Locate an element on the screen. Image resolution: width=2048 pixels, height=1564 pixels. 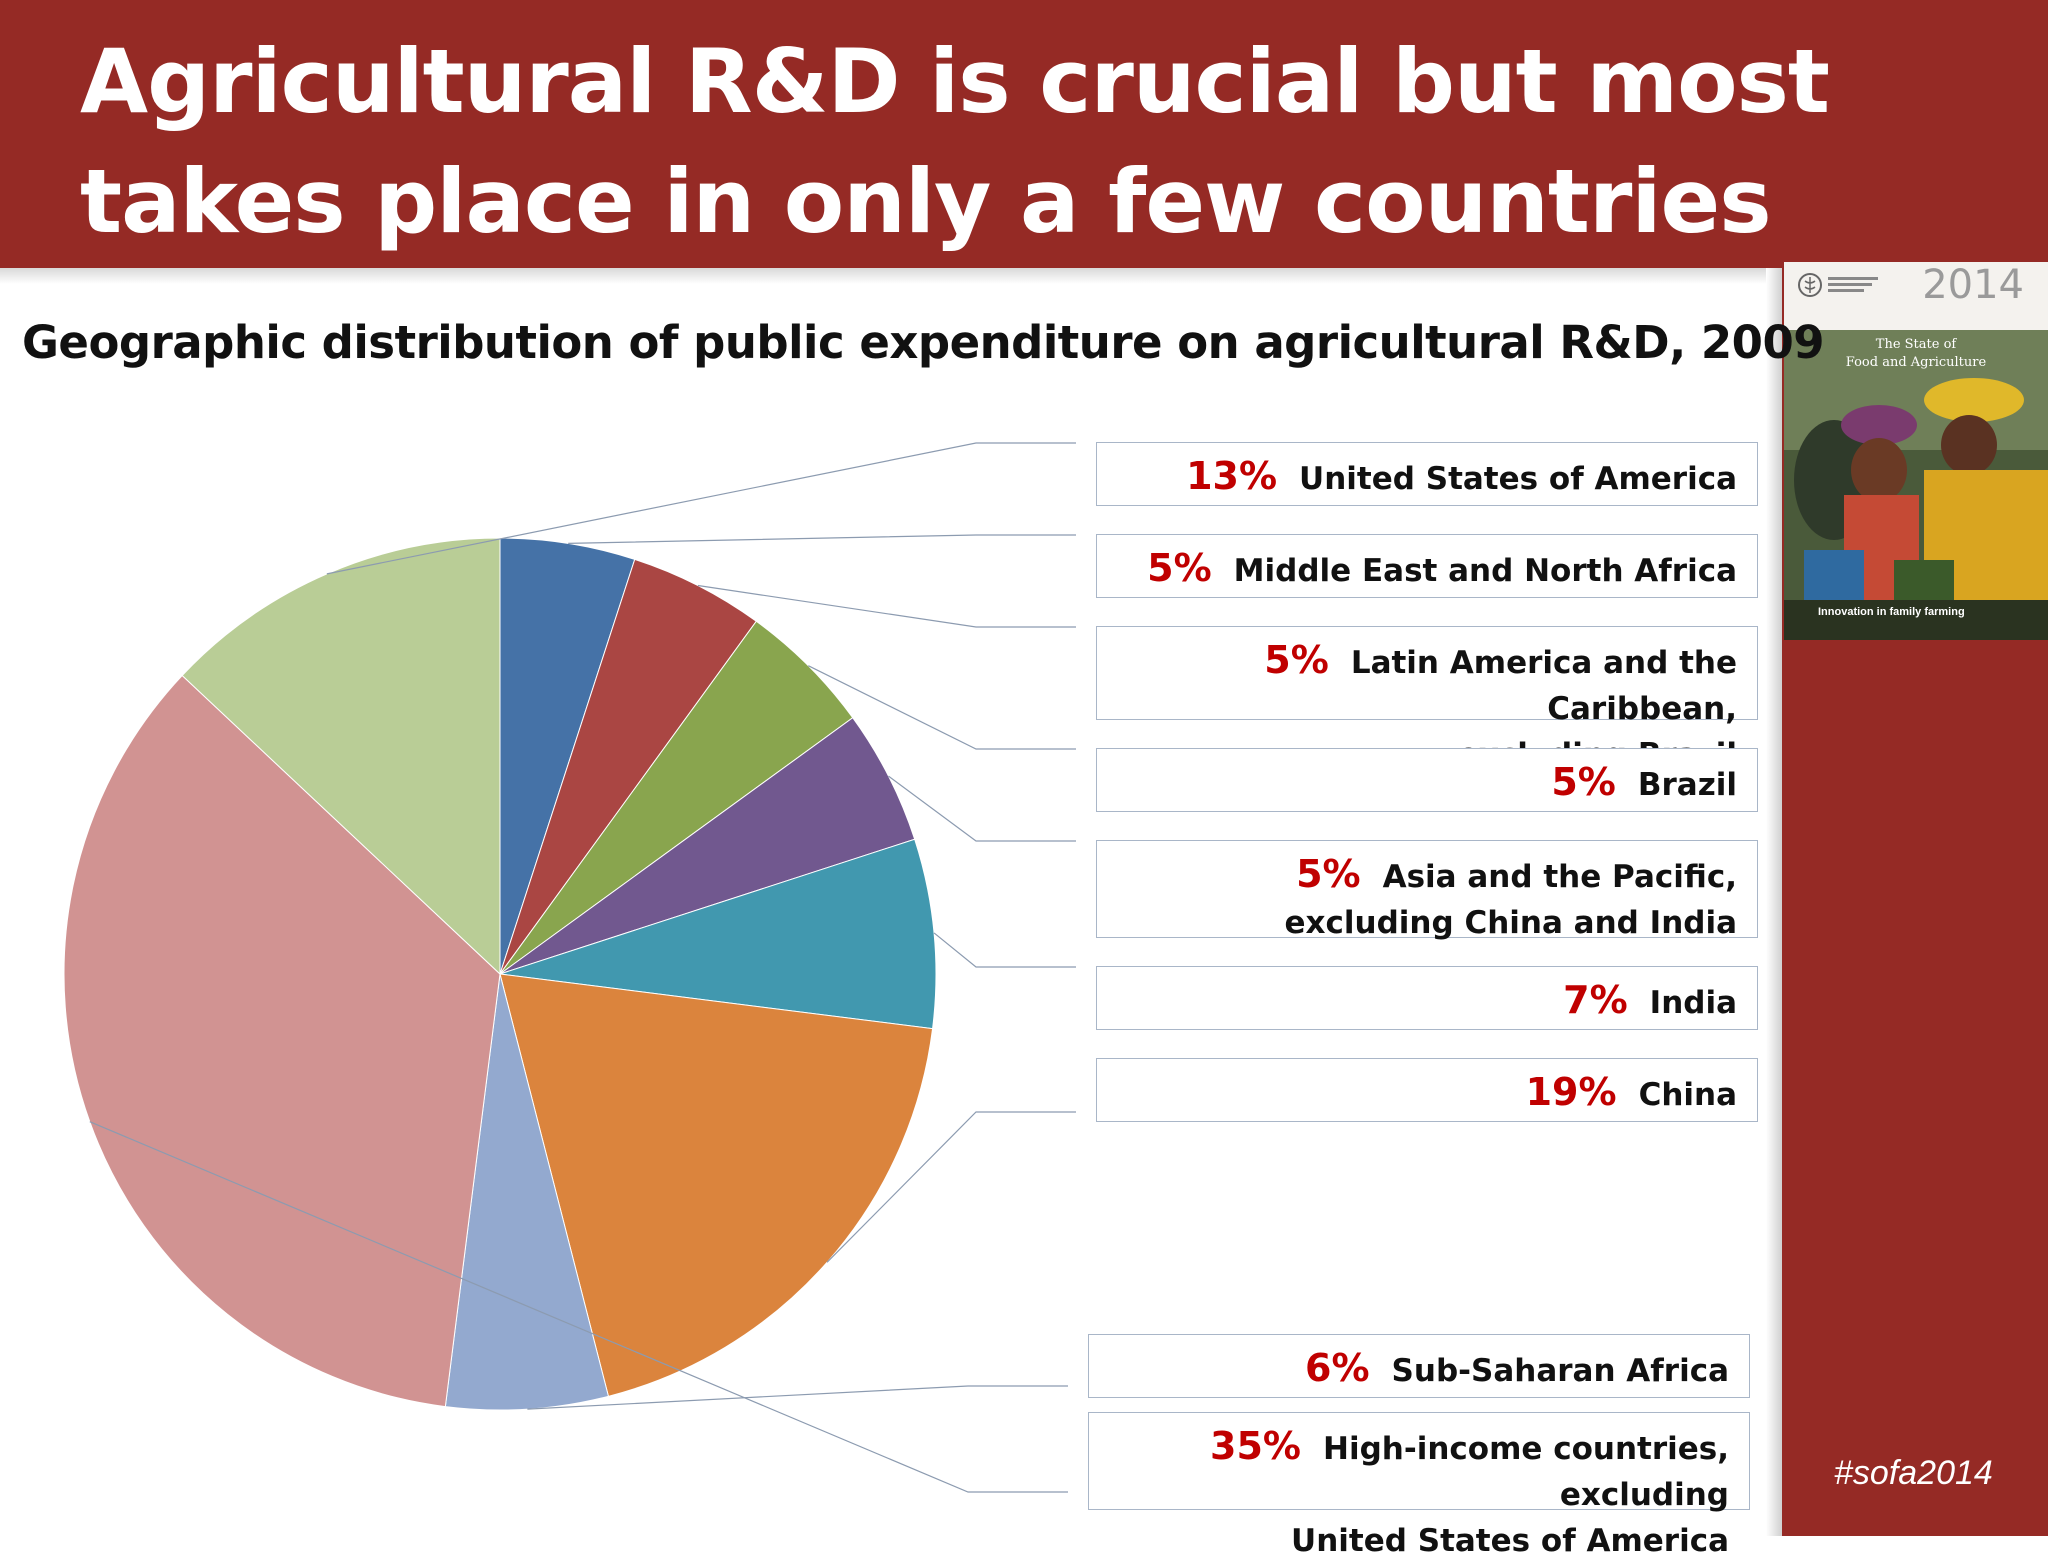
pie-label-text: China is located at coordinates (1687, 1095).